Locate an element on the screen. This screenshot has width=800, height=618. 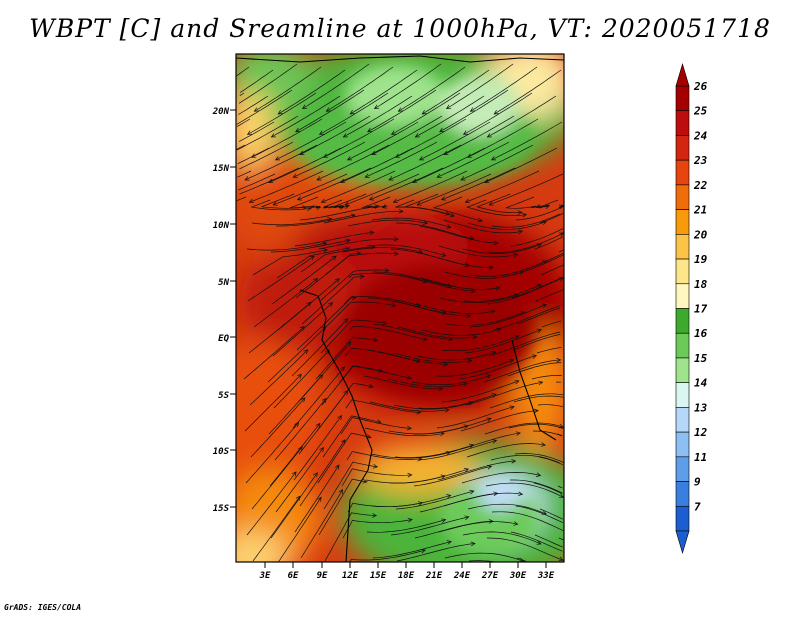
lon-tick: 9E is located at coordinates (322, 571).